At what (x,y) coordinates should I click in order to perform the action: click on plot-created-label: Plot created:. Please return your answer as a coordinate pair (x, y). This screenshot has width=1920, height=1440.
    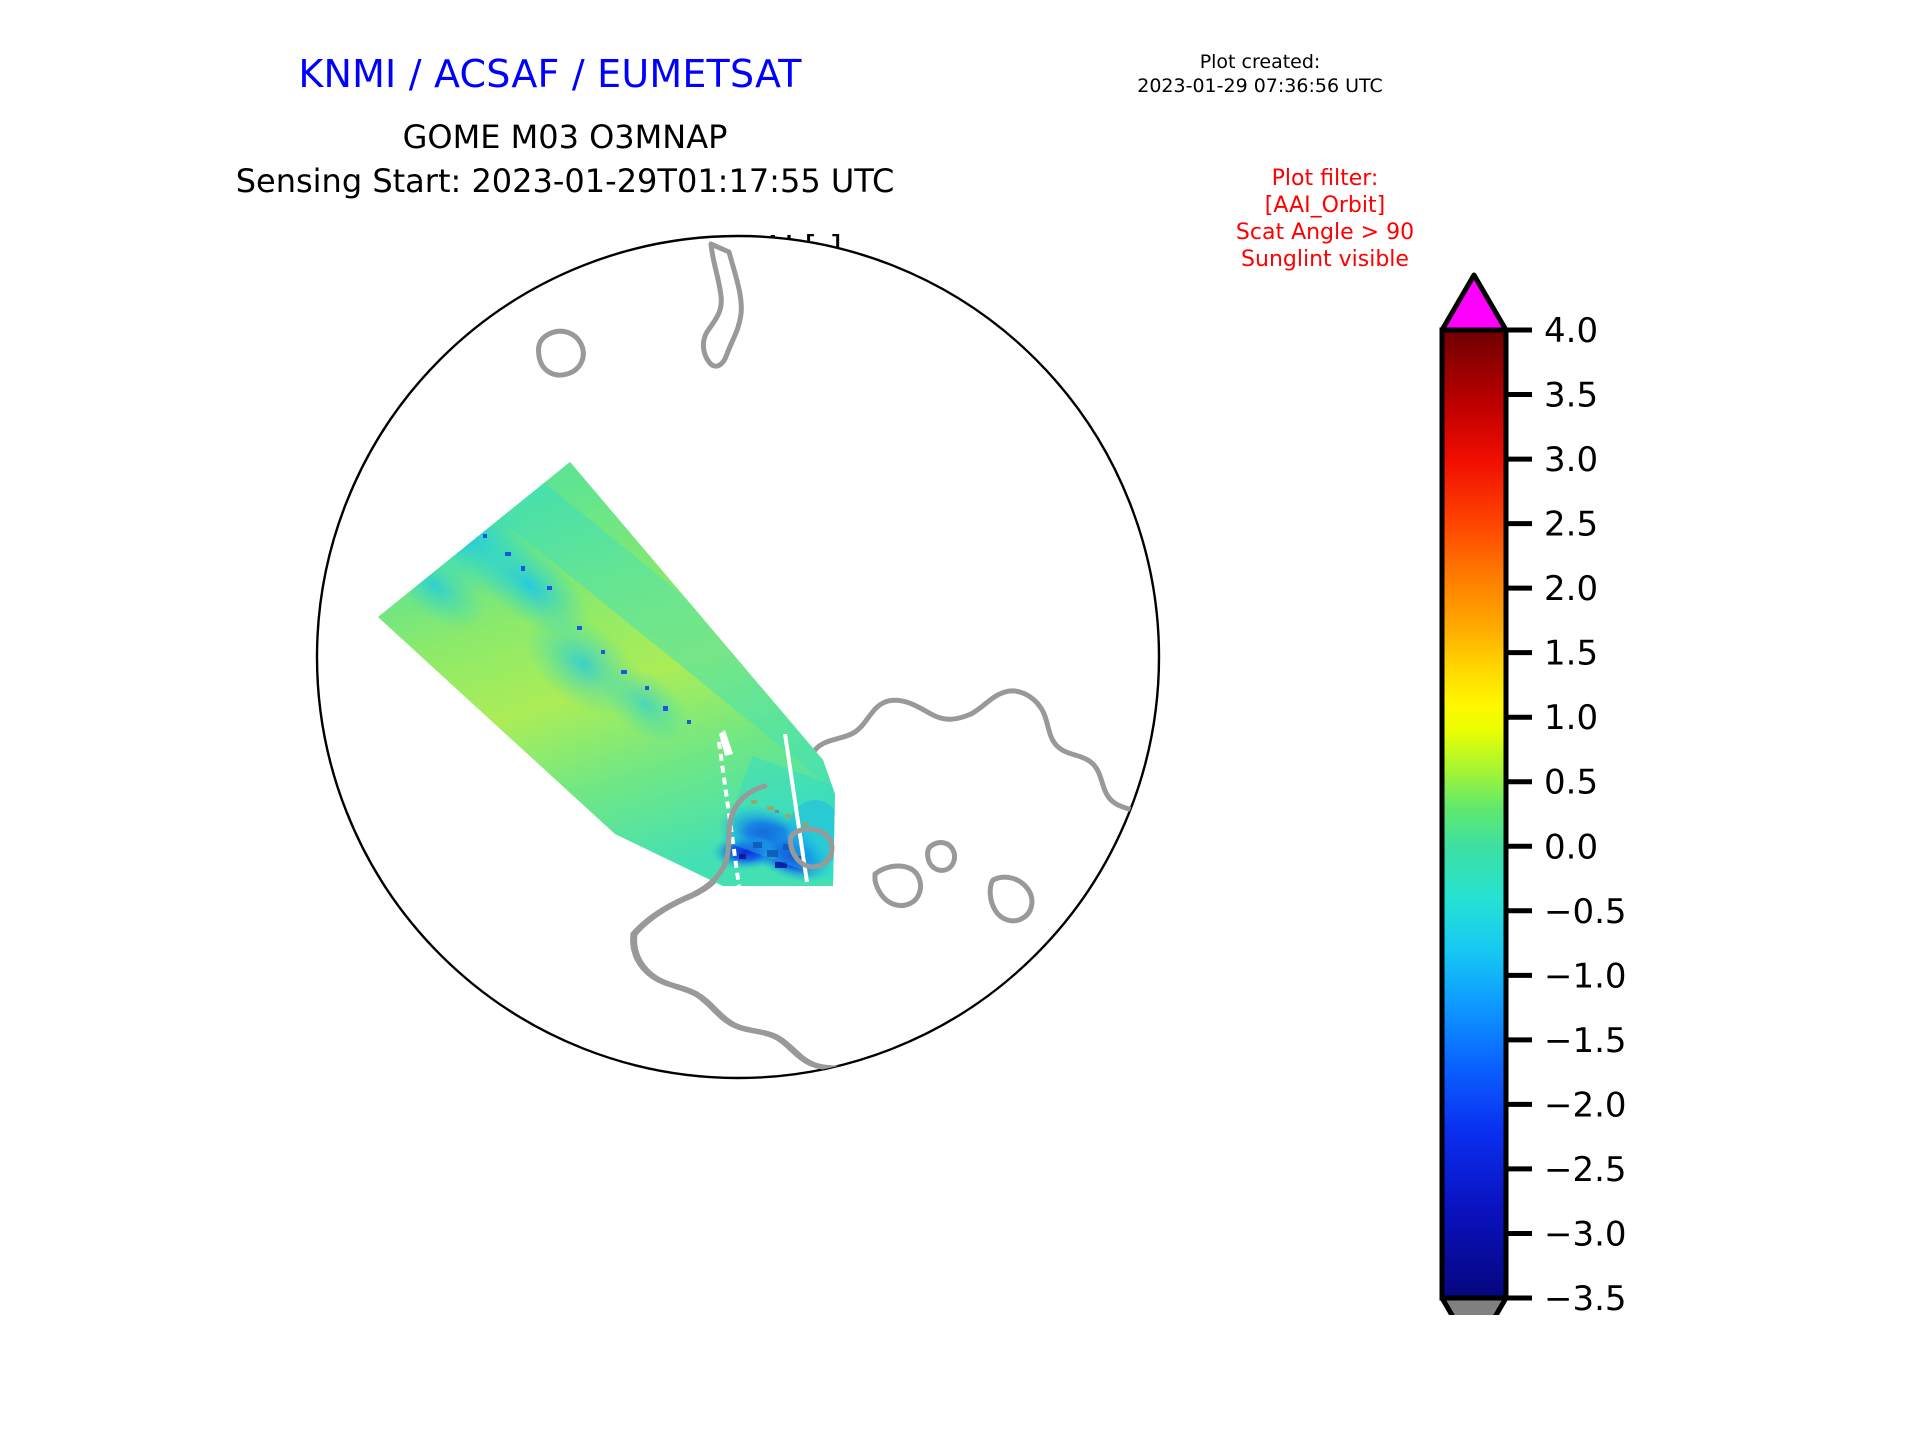
    Looking at the image, I should click on (1260, 62).